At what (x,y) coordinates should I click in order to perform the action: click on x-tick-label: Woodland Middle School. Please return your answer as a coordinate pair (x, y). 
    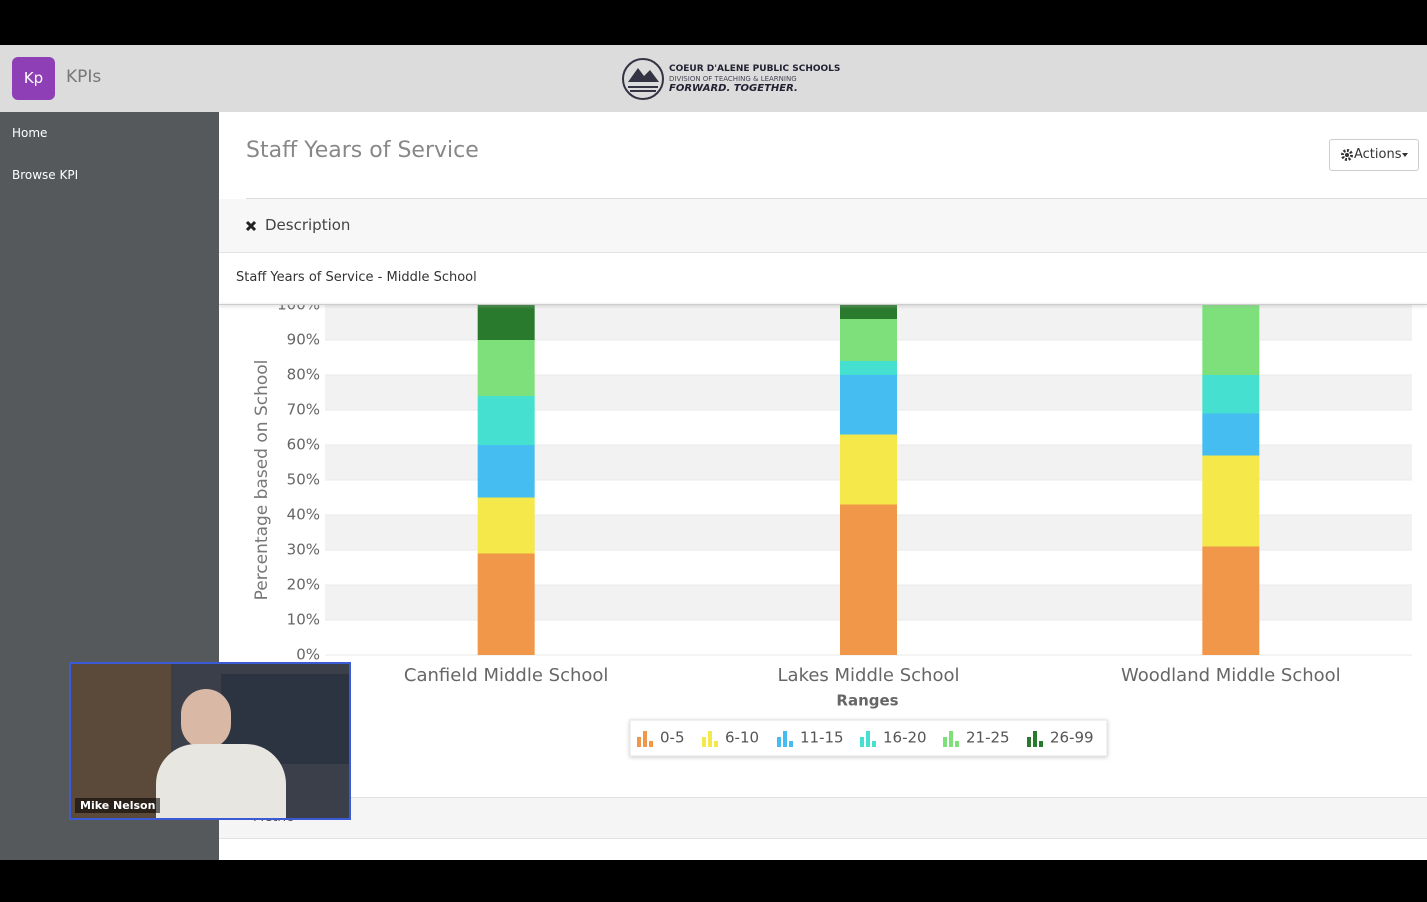
    Looking at the image, I should click on (1231, 675).